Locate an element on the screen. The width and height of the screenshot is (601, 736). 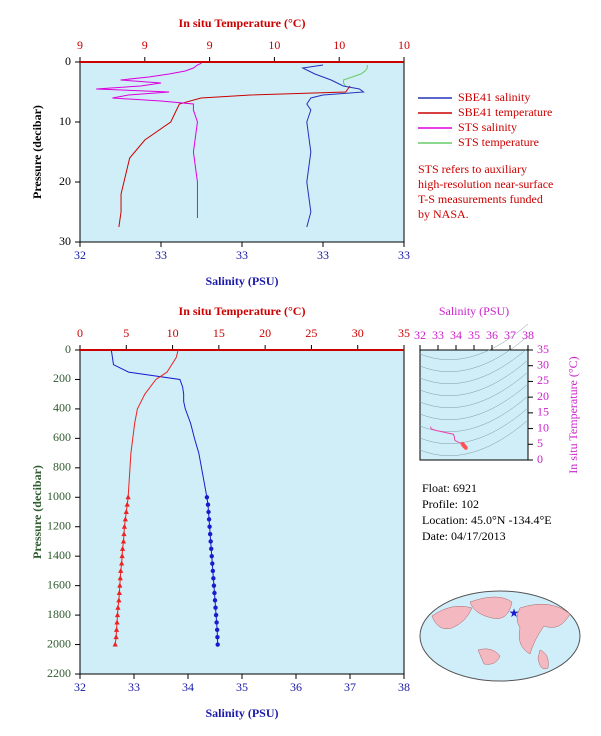
float-info: Float: 6921 is located at coordinates (449, 488).